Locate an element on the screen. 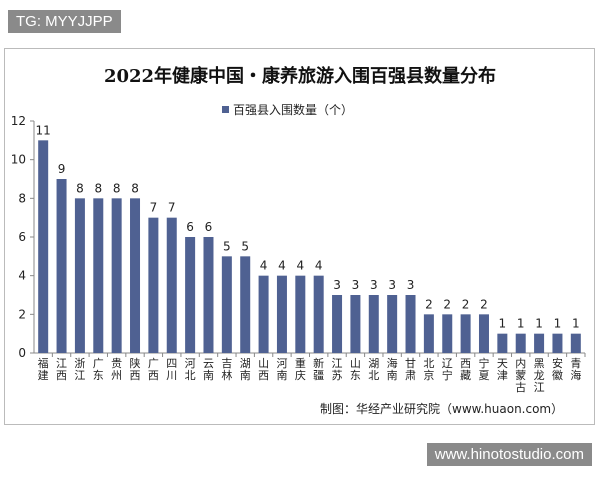 The image size is (600, 480). x-tick-label: 甘肃 is located at coordinates (410, 369).